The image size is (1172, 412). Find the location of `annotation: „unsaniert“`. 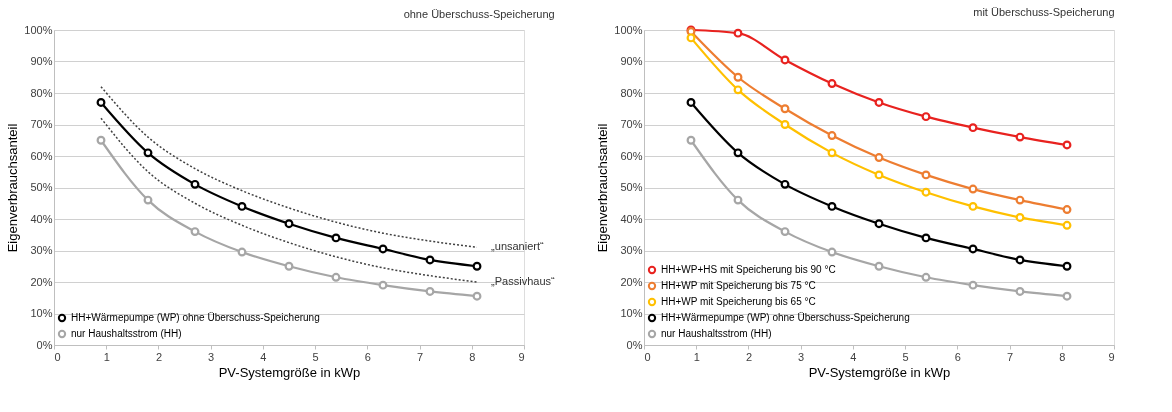

annotation: „unsaniert“ is located at coordinates (518, 246).